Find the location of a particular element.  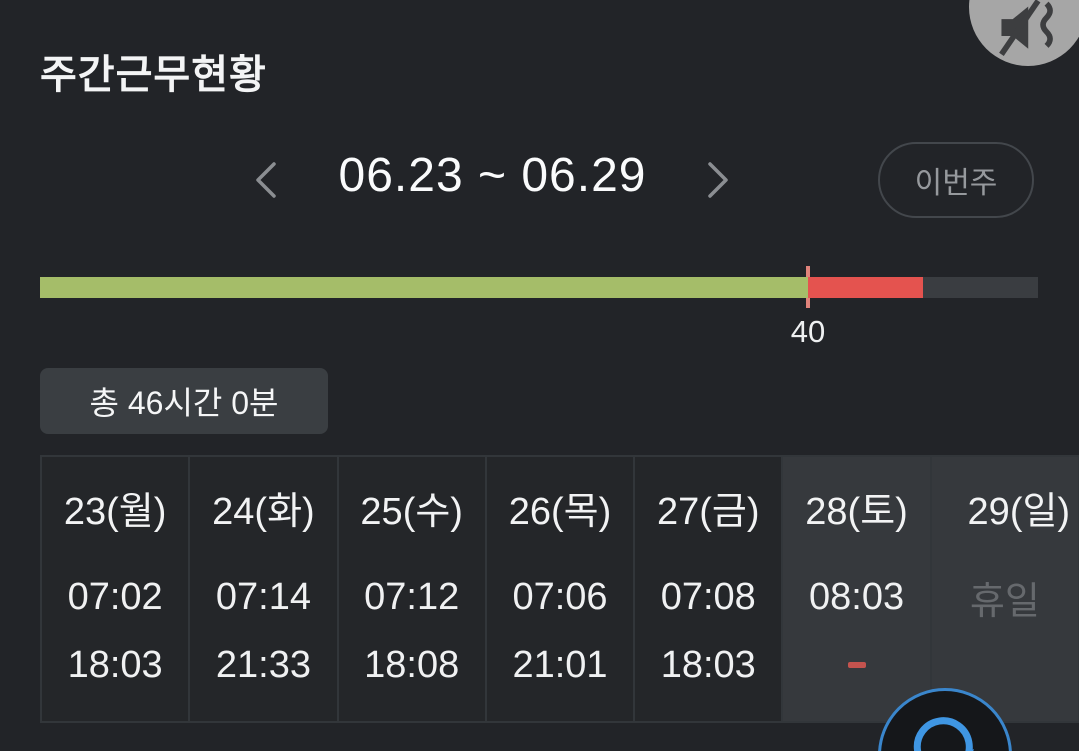

day-column: 23(월) 07:02 18:03 is located at coordinates (116, 589).